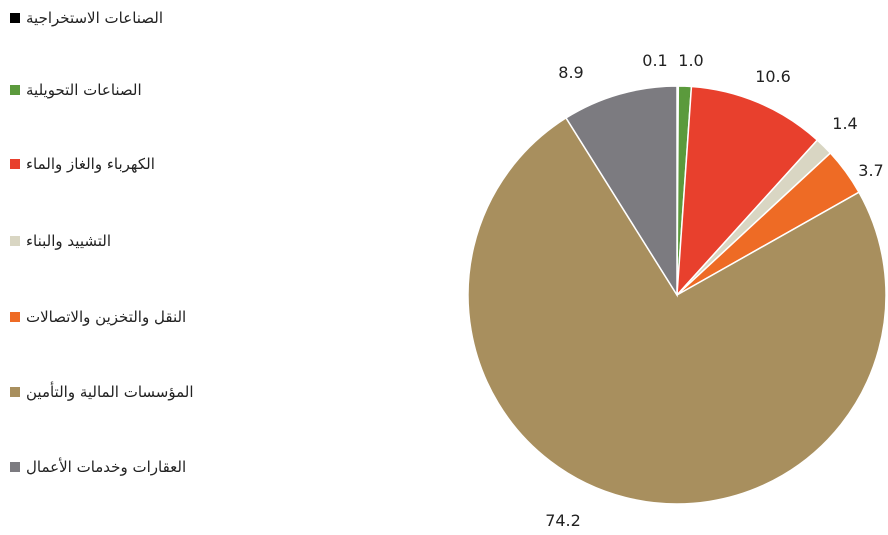 The width and height of the screenshot is (888, 535). What do you see at coordinates (690, 60) in the screenshot?
I see `data-label-manufacturing: 1.0` at bounding box center [690, 60].